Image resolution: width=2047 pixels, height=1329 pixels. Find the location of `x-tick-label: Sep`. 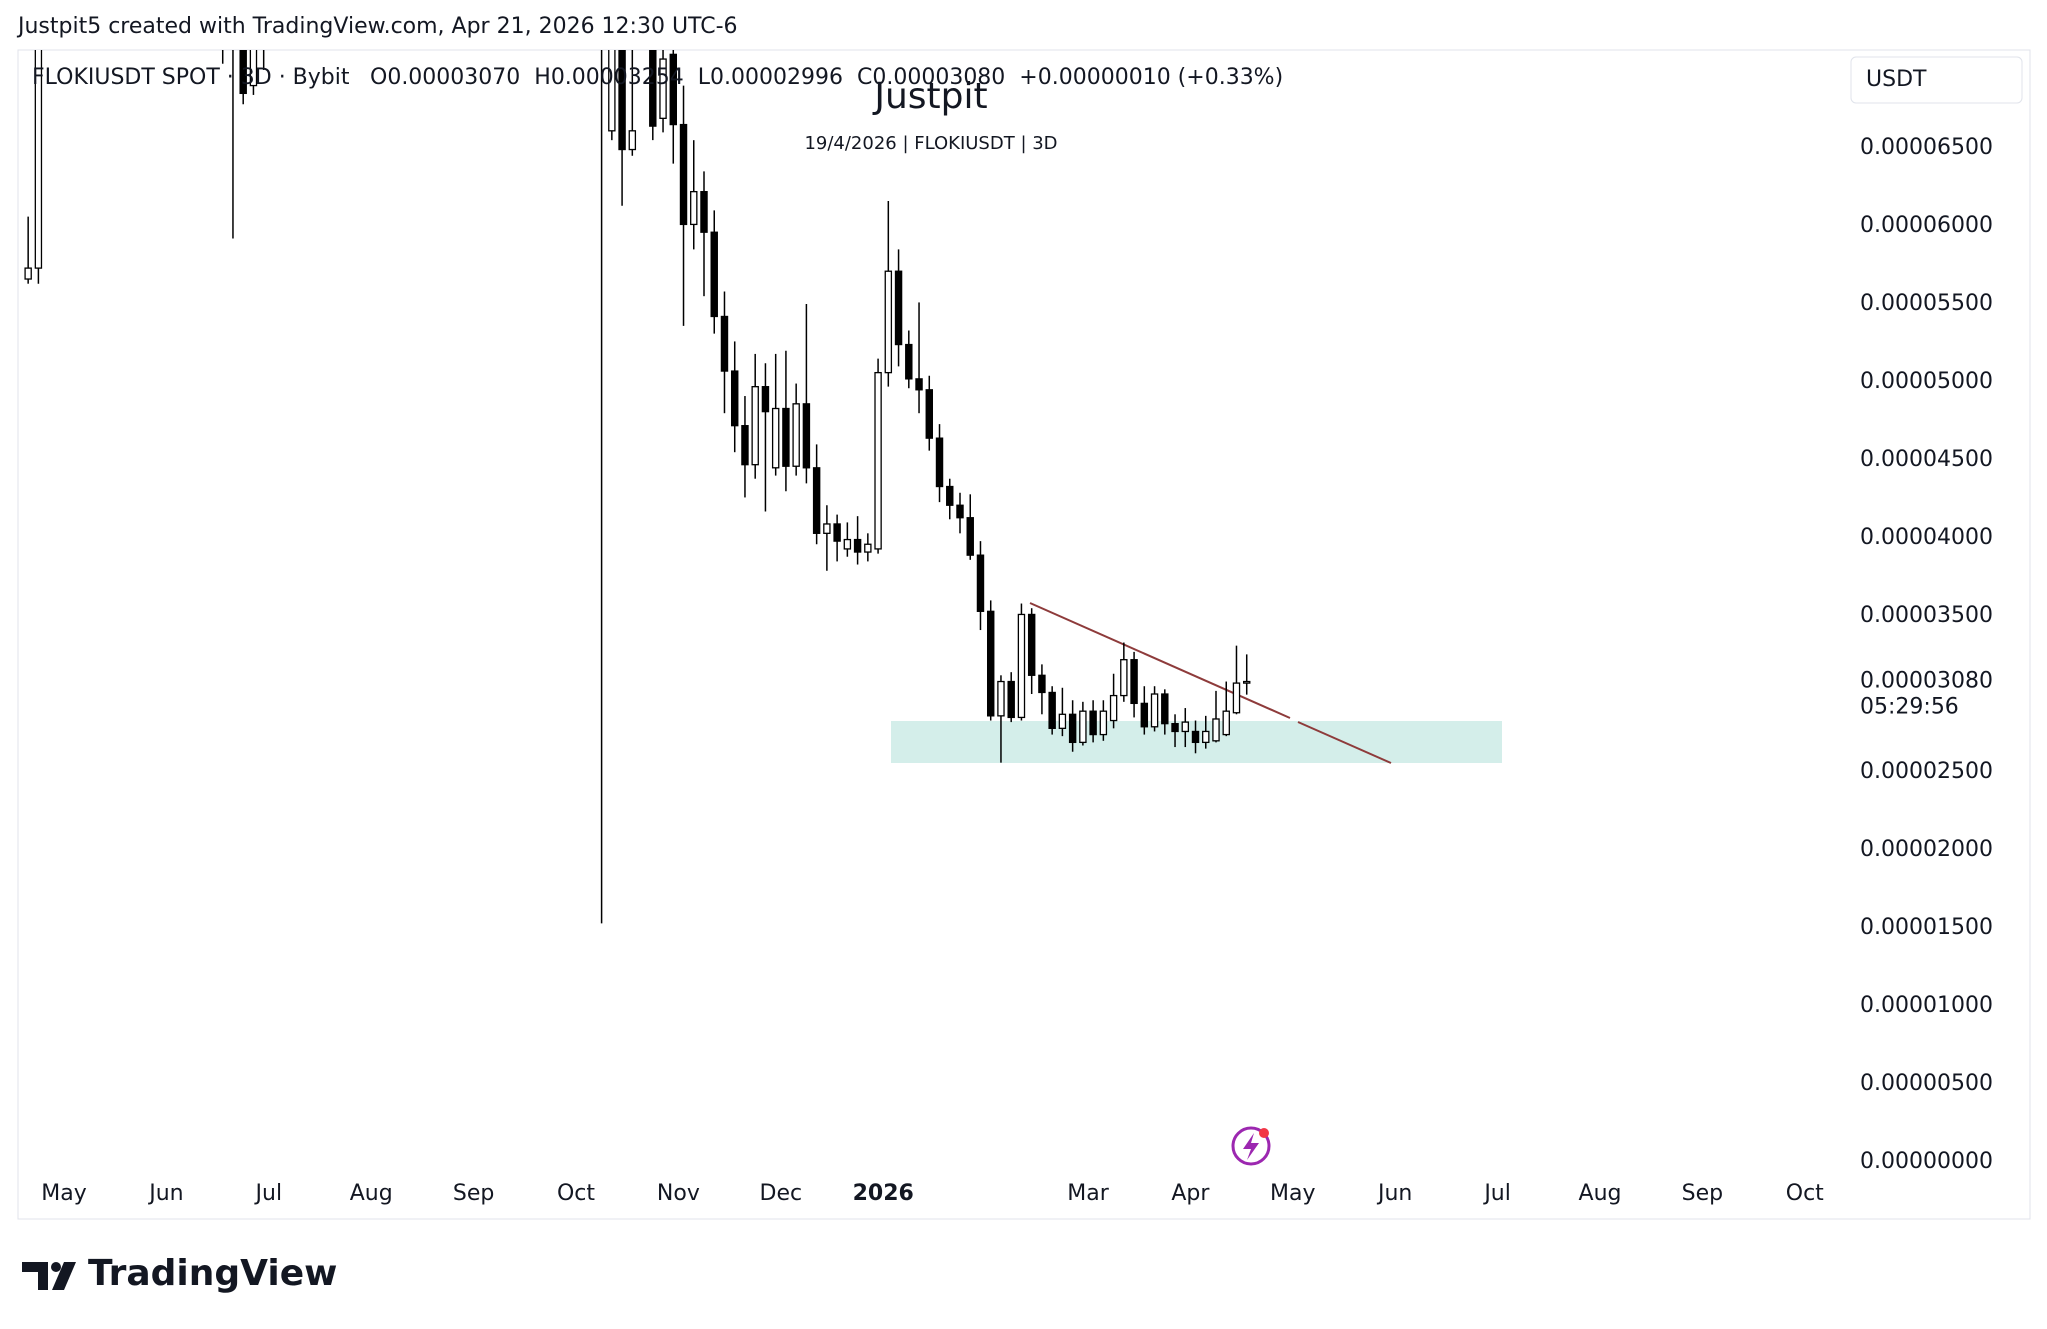

x-tick-label: Sep is located at coordinates (473, 1193).